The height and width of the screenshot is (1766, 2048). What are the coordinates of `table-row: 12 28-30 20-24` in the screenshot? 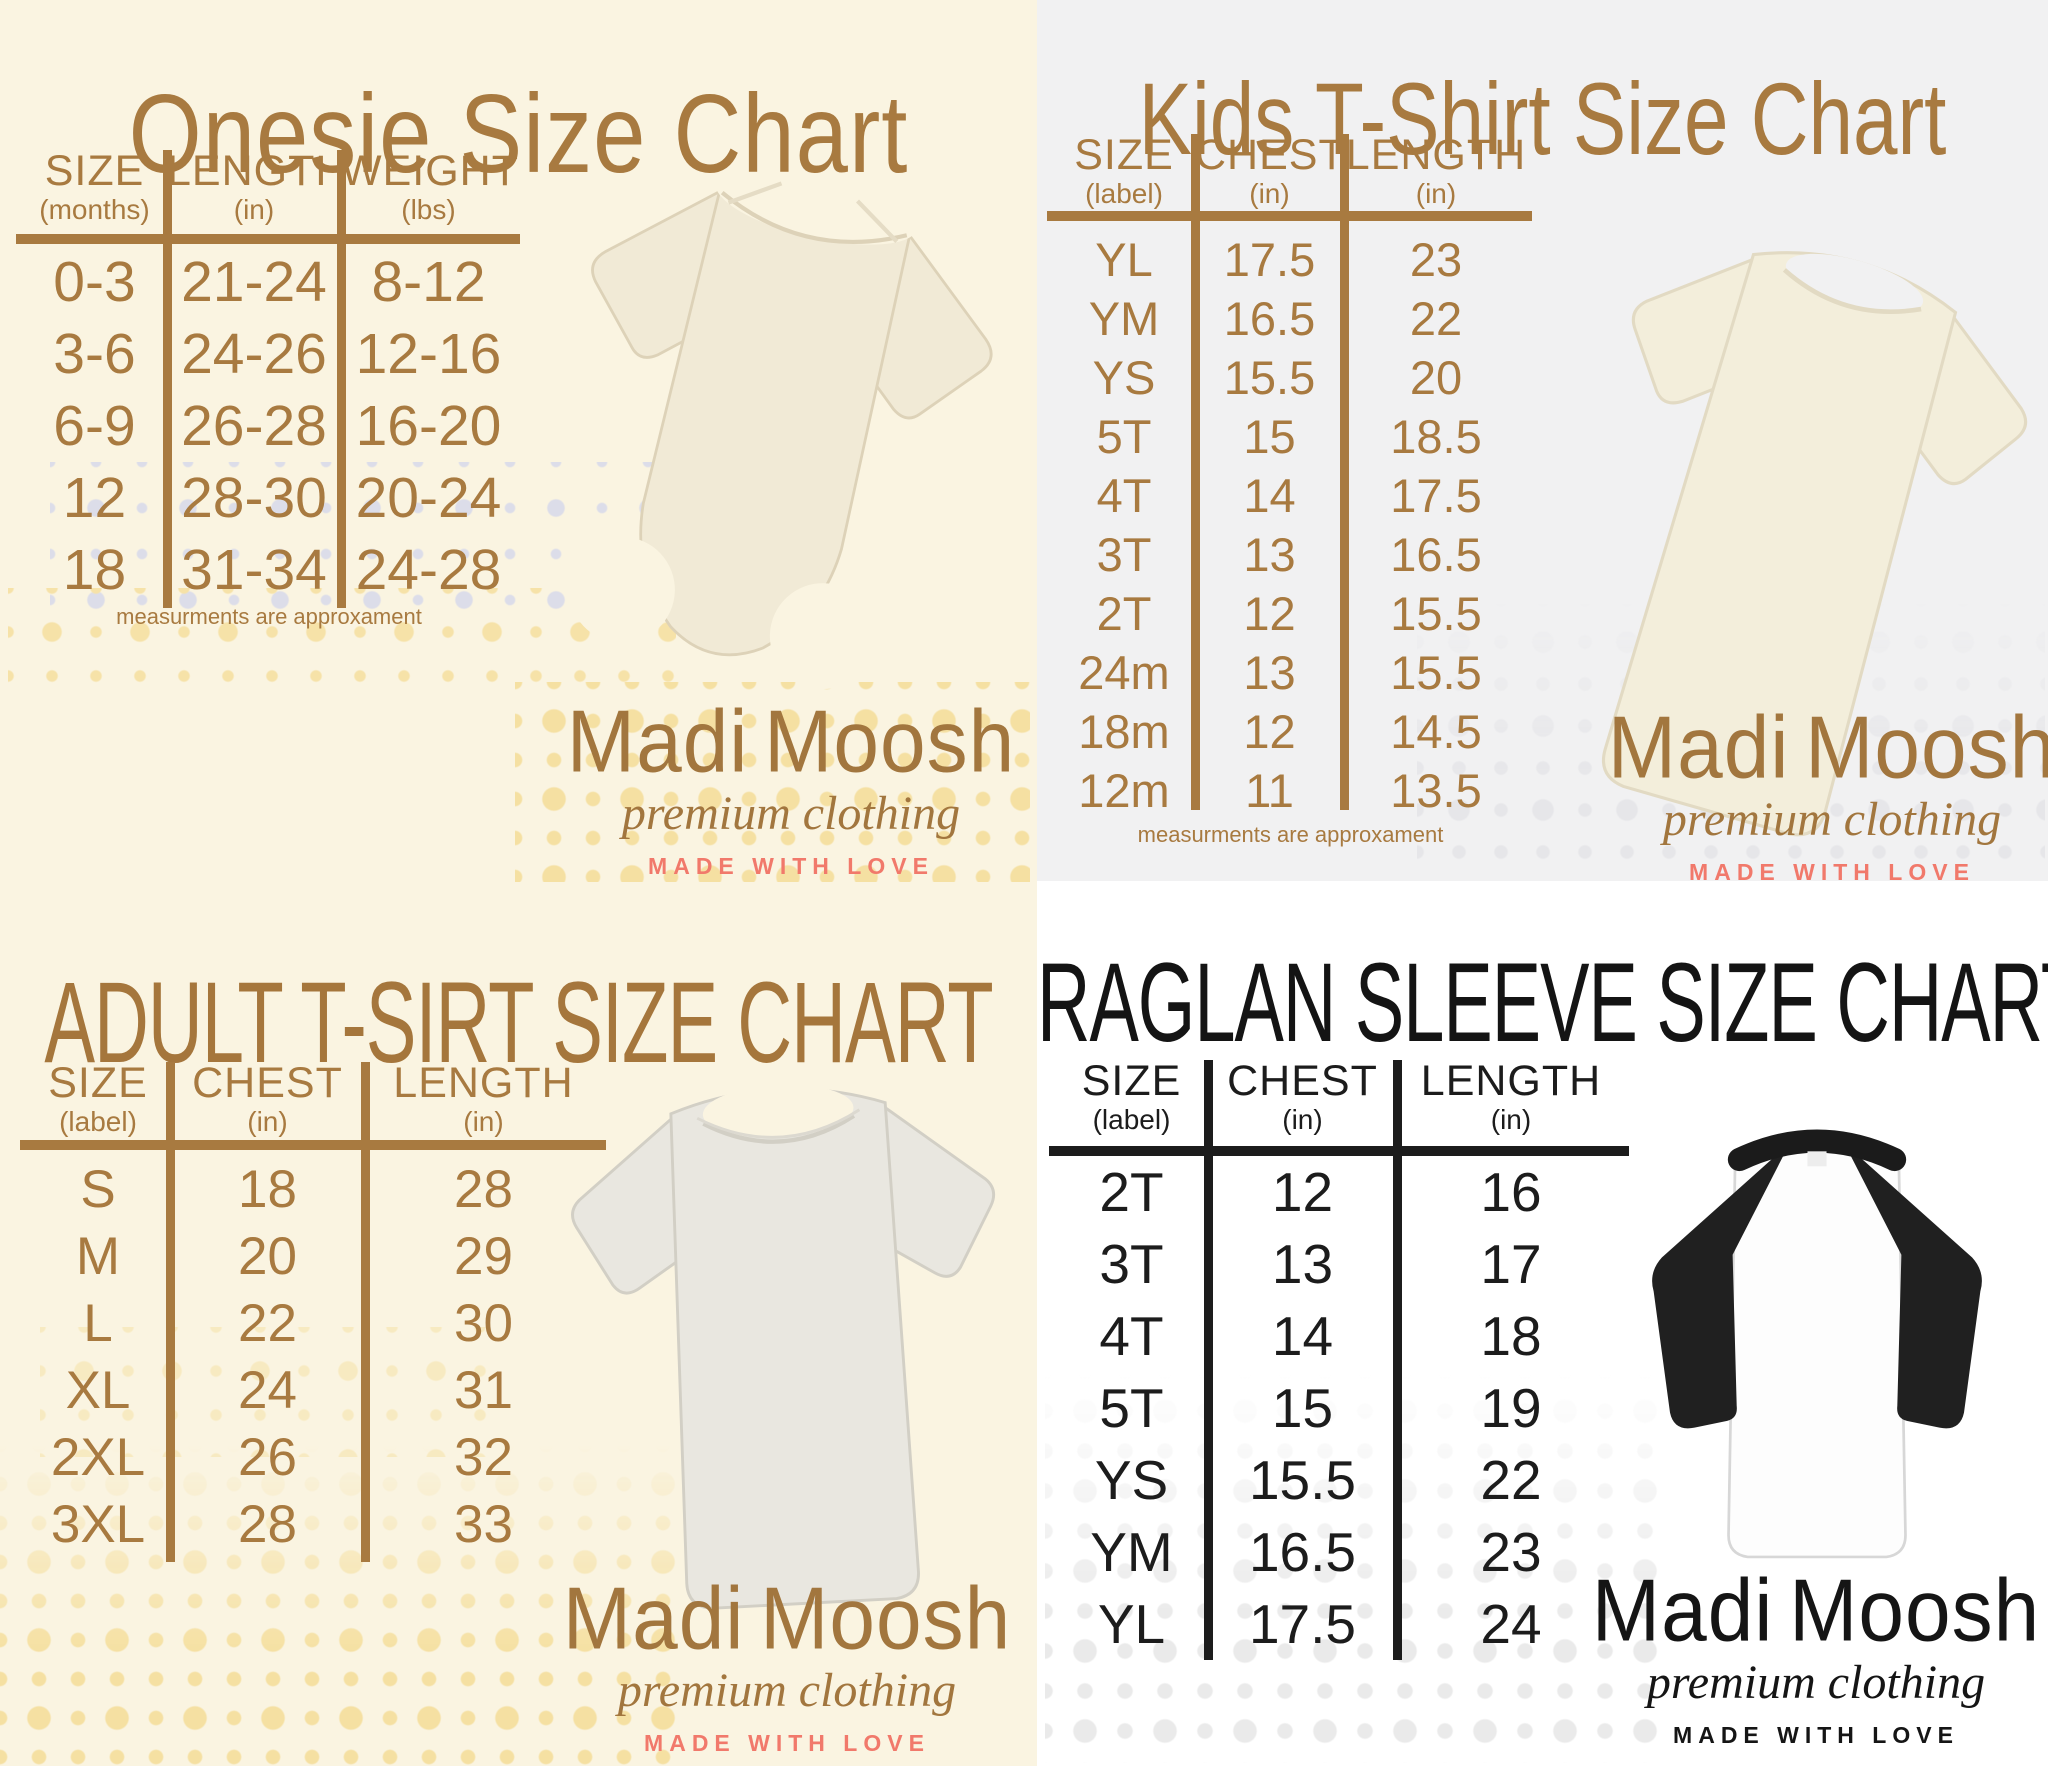 It's located at (269, 498).